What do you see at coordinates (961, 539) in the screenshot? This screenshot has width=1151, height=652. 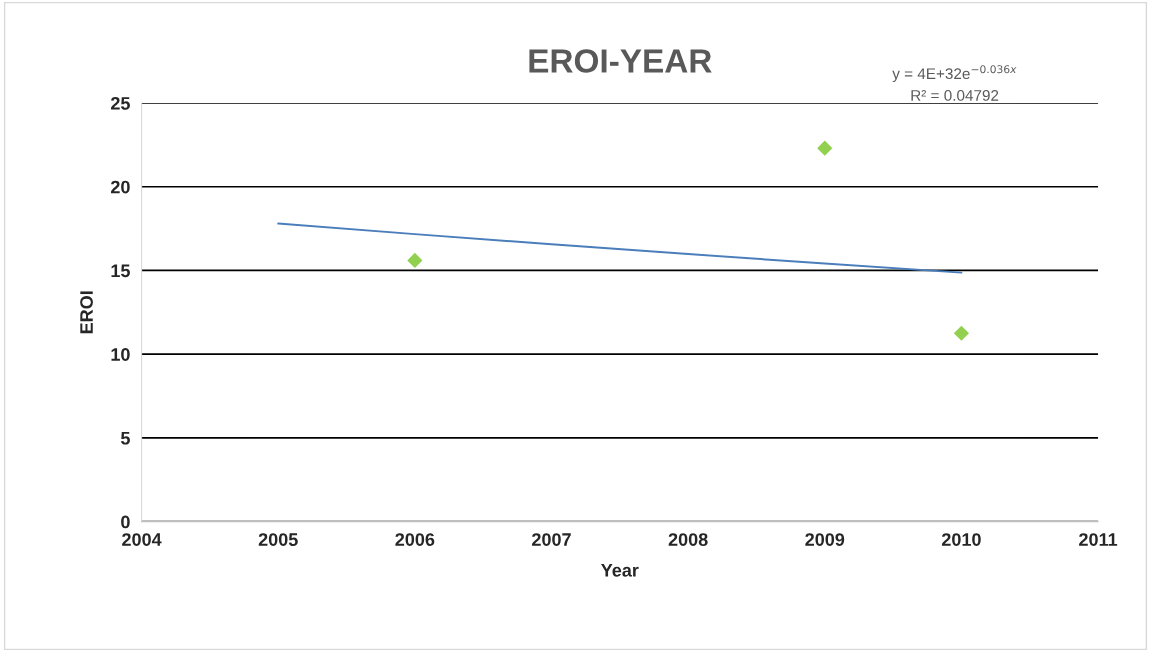 I see `x-tick-label: 2010` at bounding box center [961, 539].